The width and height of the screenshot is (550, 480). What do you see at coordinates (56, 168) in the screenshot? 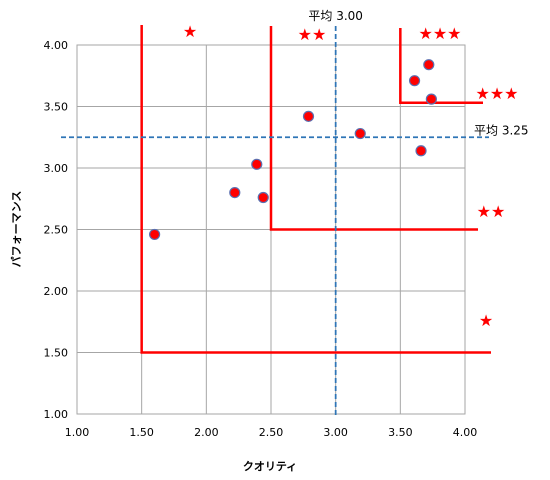
I see `y-tick-label: 3.00` at bounding box center [56, 168].